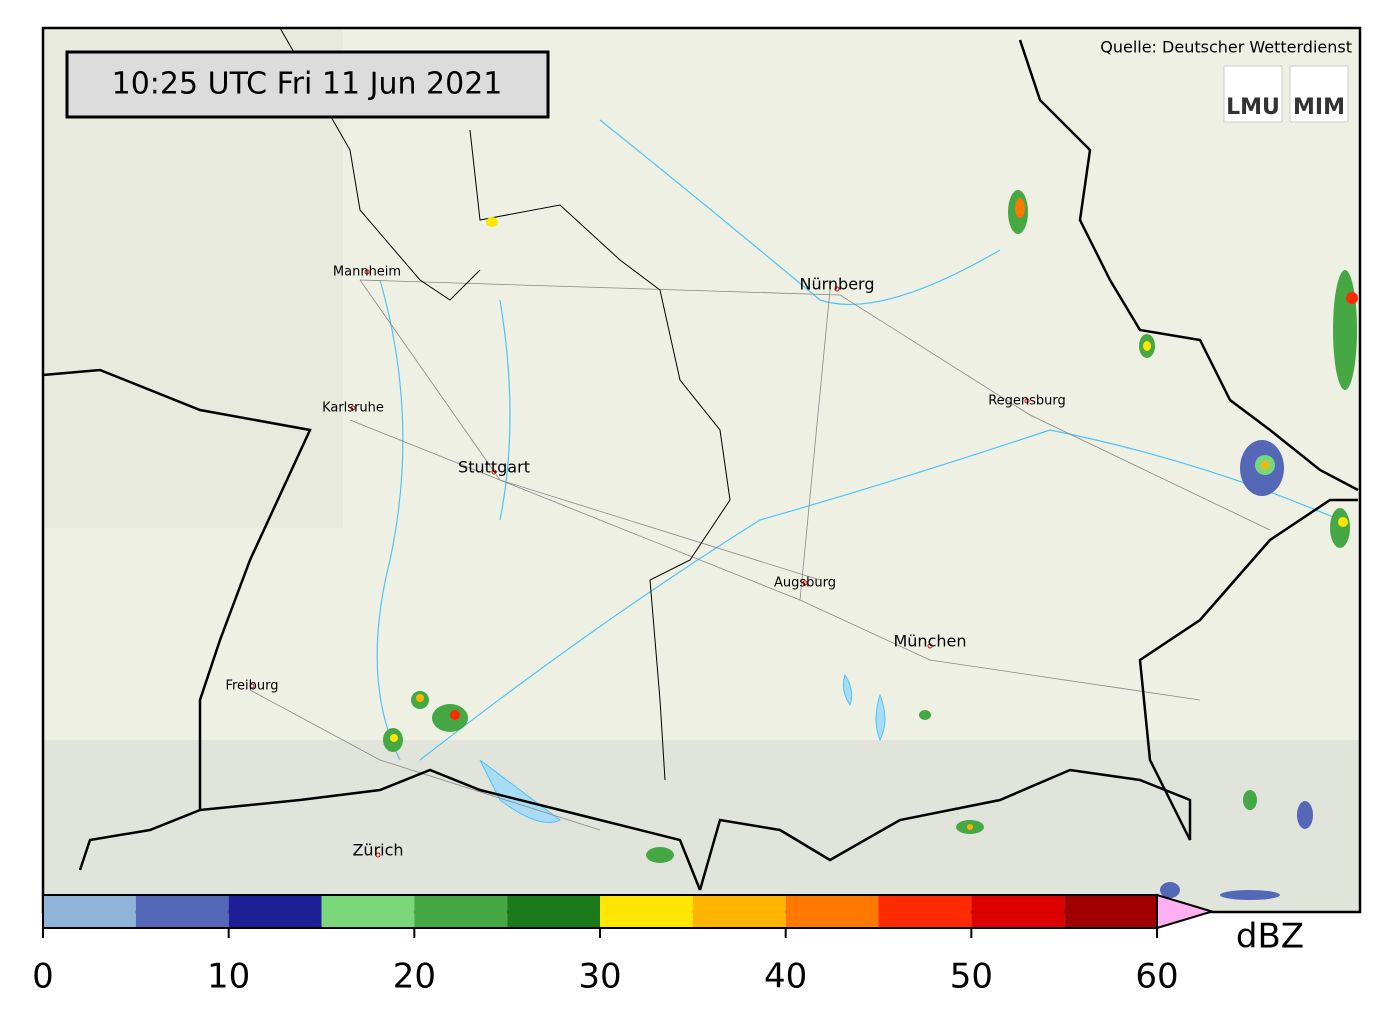 The image size is (1390, 1033). What do you see at coordinates (668, 945) in the screenshot?
I see `colorbar: 0 10 20 30 40 50 60 dBZ` at bounding box center [668, 945].